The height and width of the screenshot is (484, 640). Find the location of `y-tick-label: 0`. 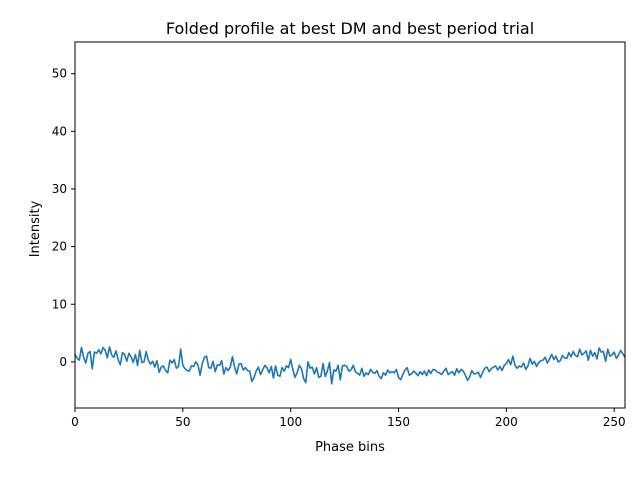

y-tick-label: 0 is located at coordinates (63, 362).